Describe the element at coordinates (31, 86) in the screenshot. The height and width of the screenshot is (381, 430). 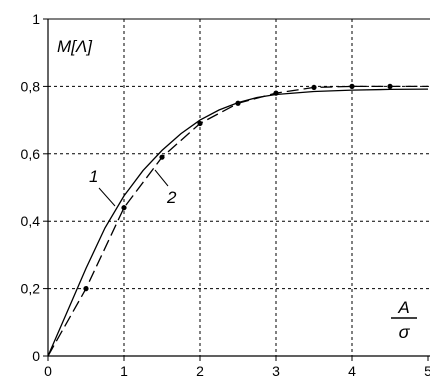
I see `y-tick-label: 0,8` at that location.